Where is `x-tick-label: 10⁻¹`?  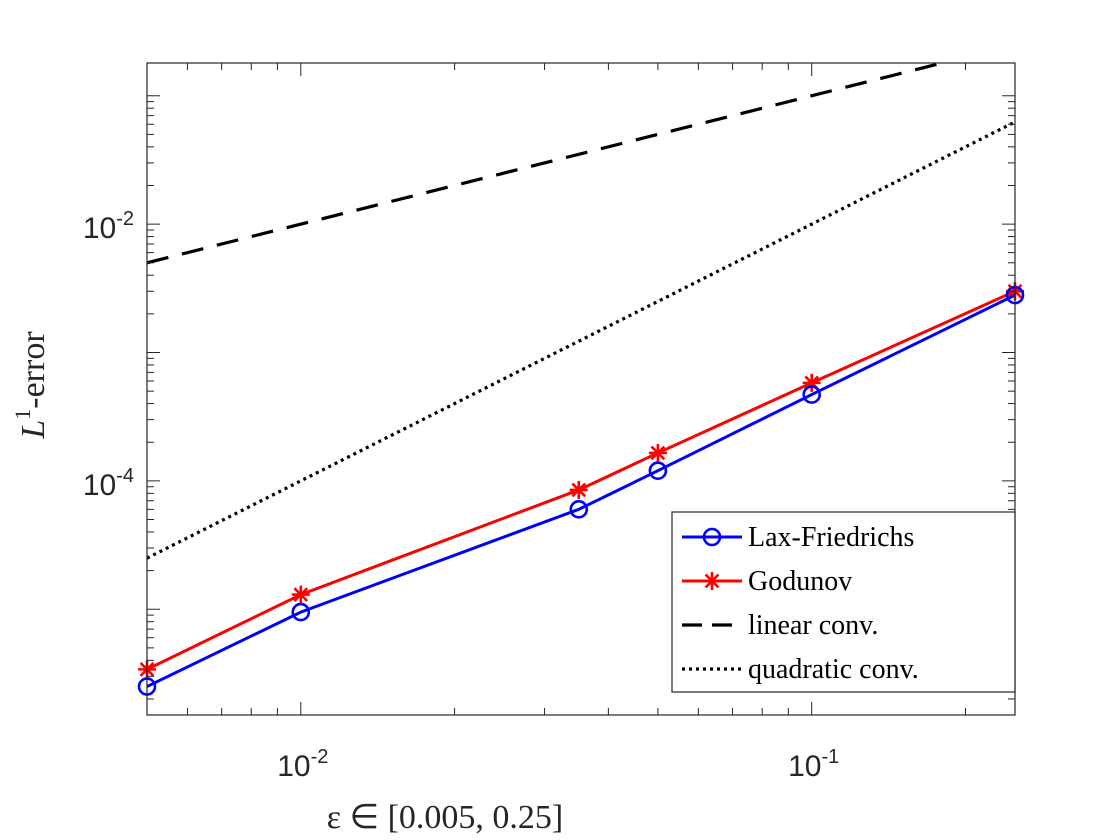 x-tick-label: 10⁻¹ is located at coordinates (813, 764).